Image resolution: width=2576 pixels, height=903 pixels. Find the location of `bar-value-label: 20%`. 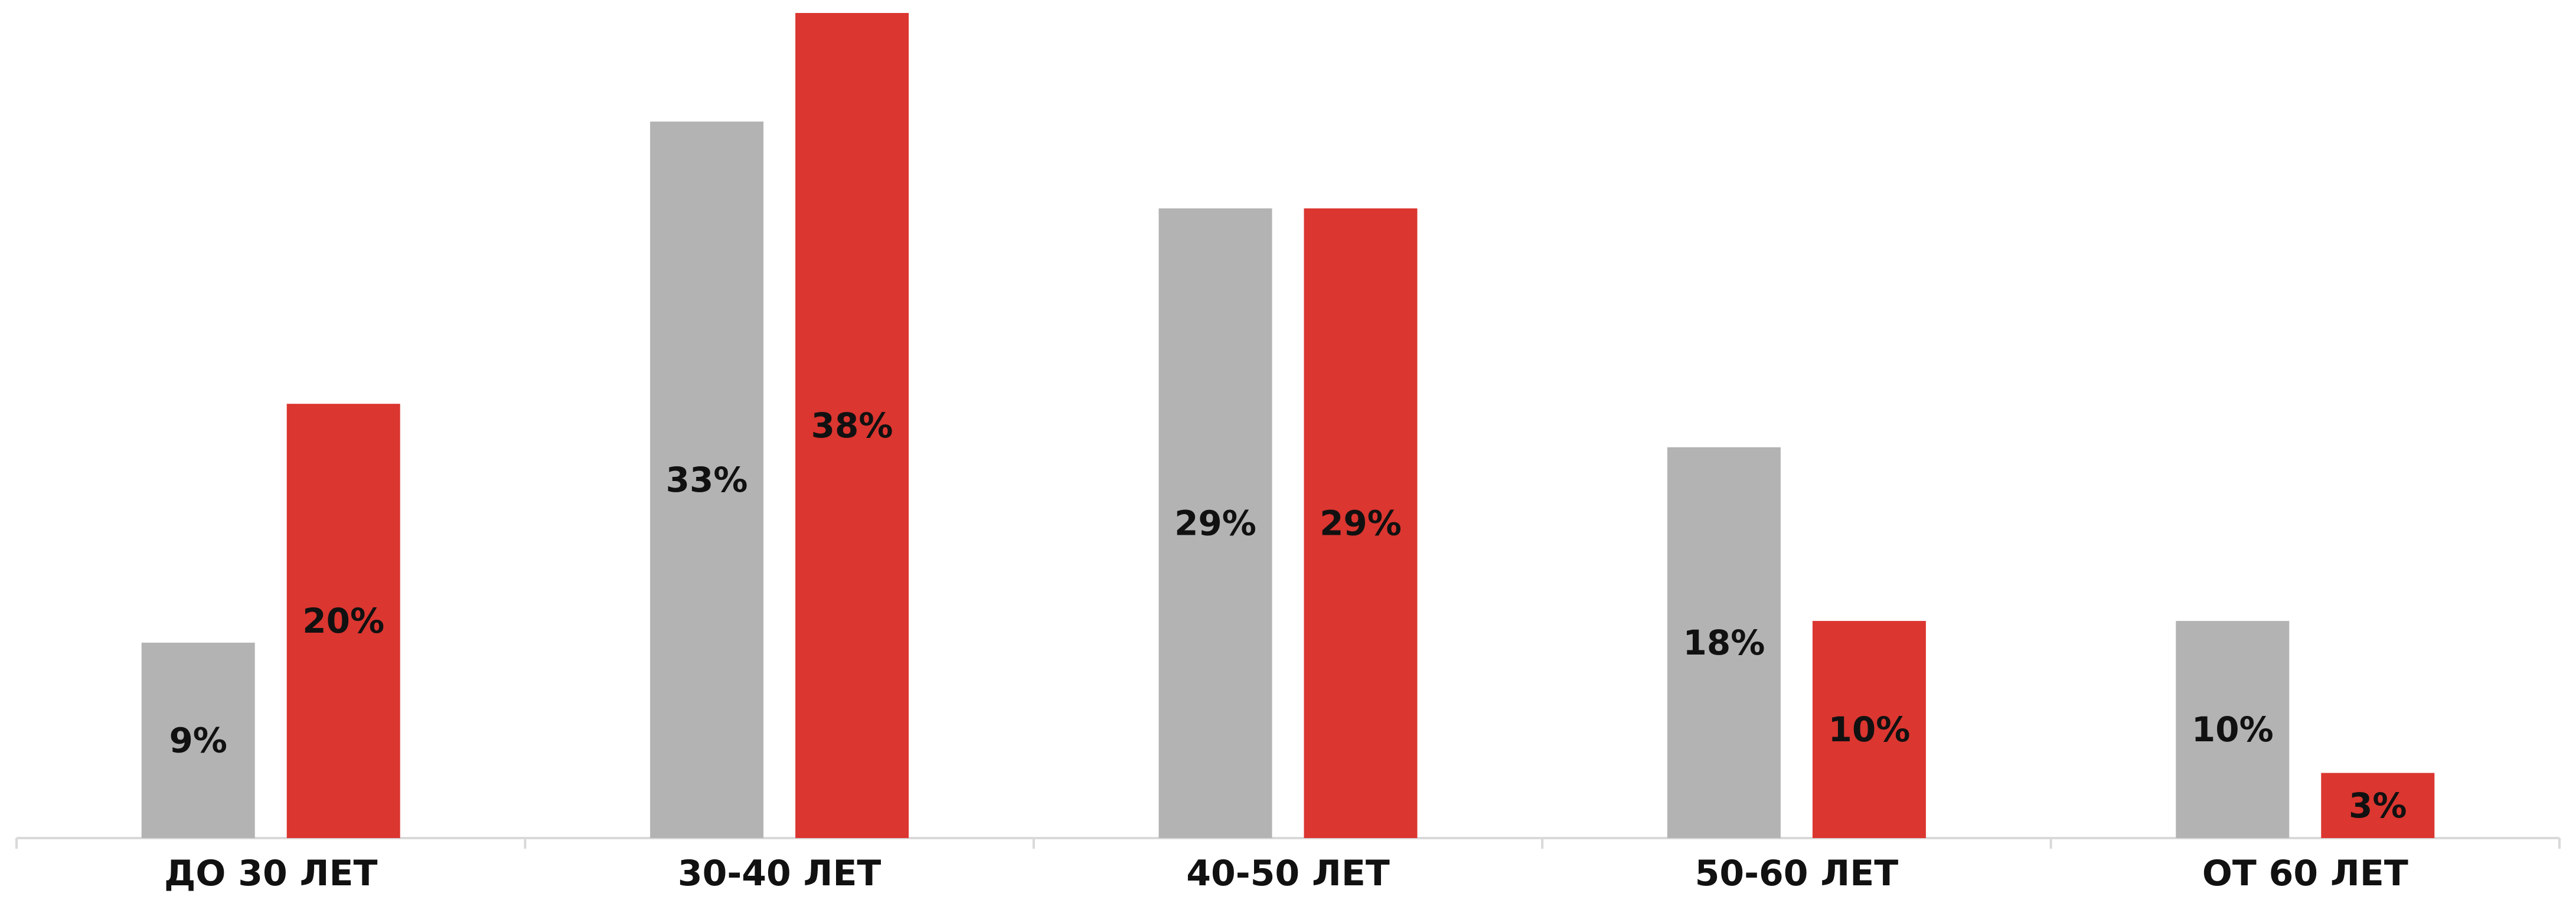

bar-value-label: 20% is located at coordinates (343, 621).